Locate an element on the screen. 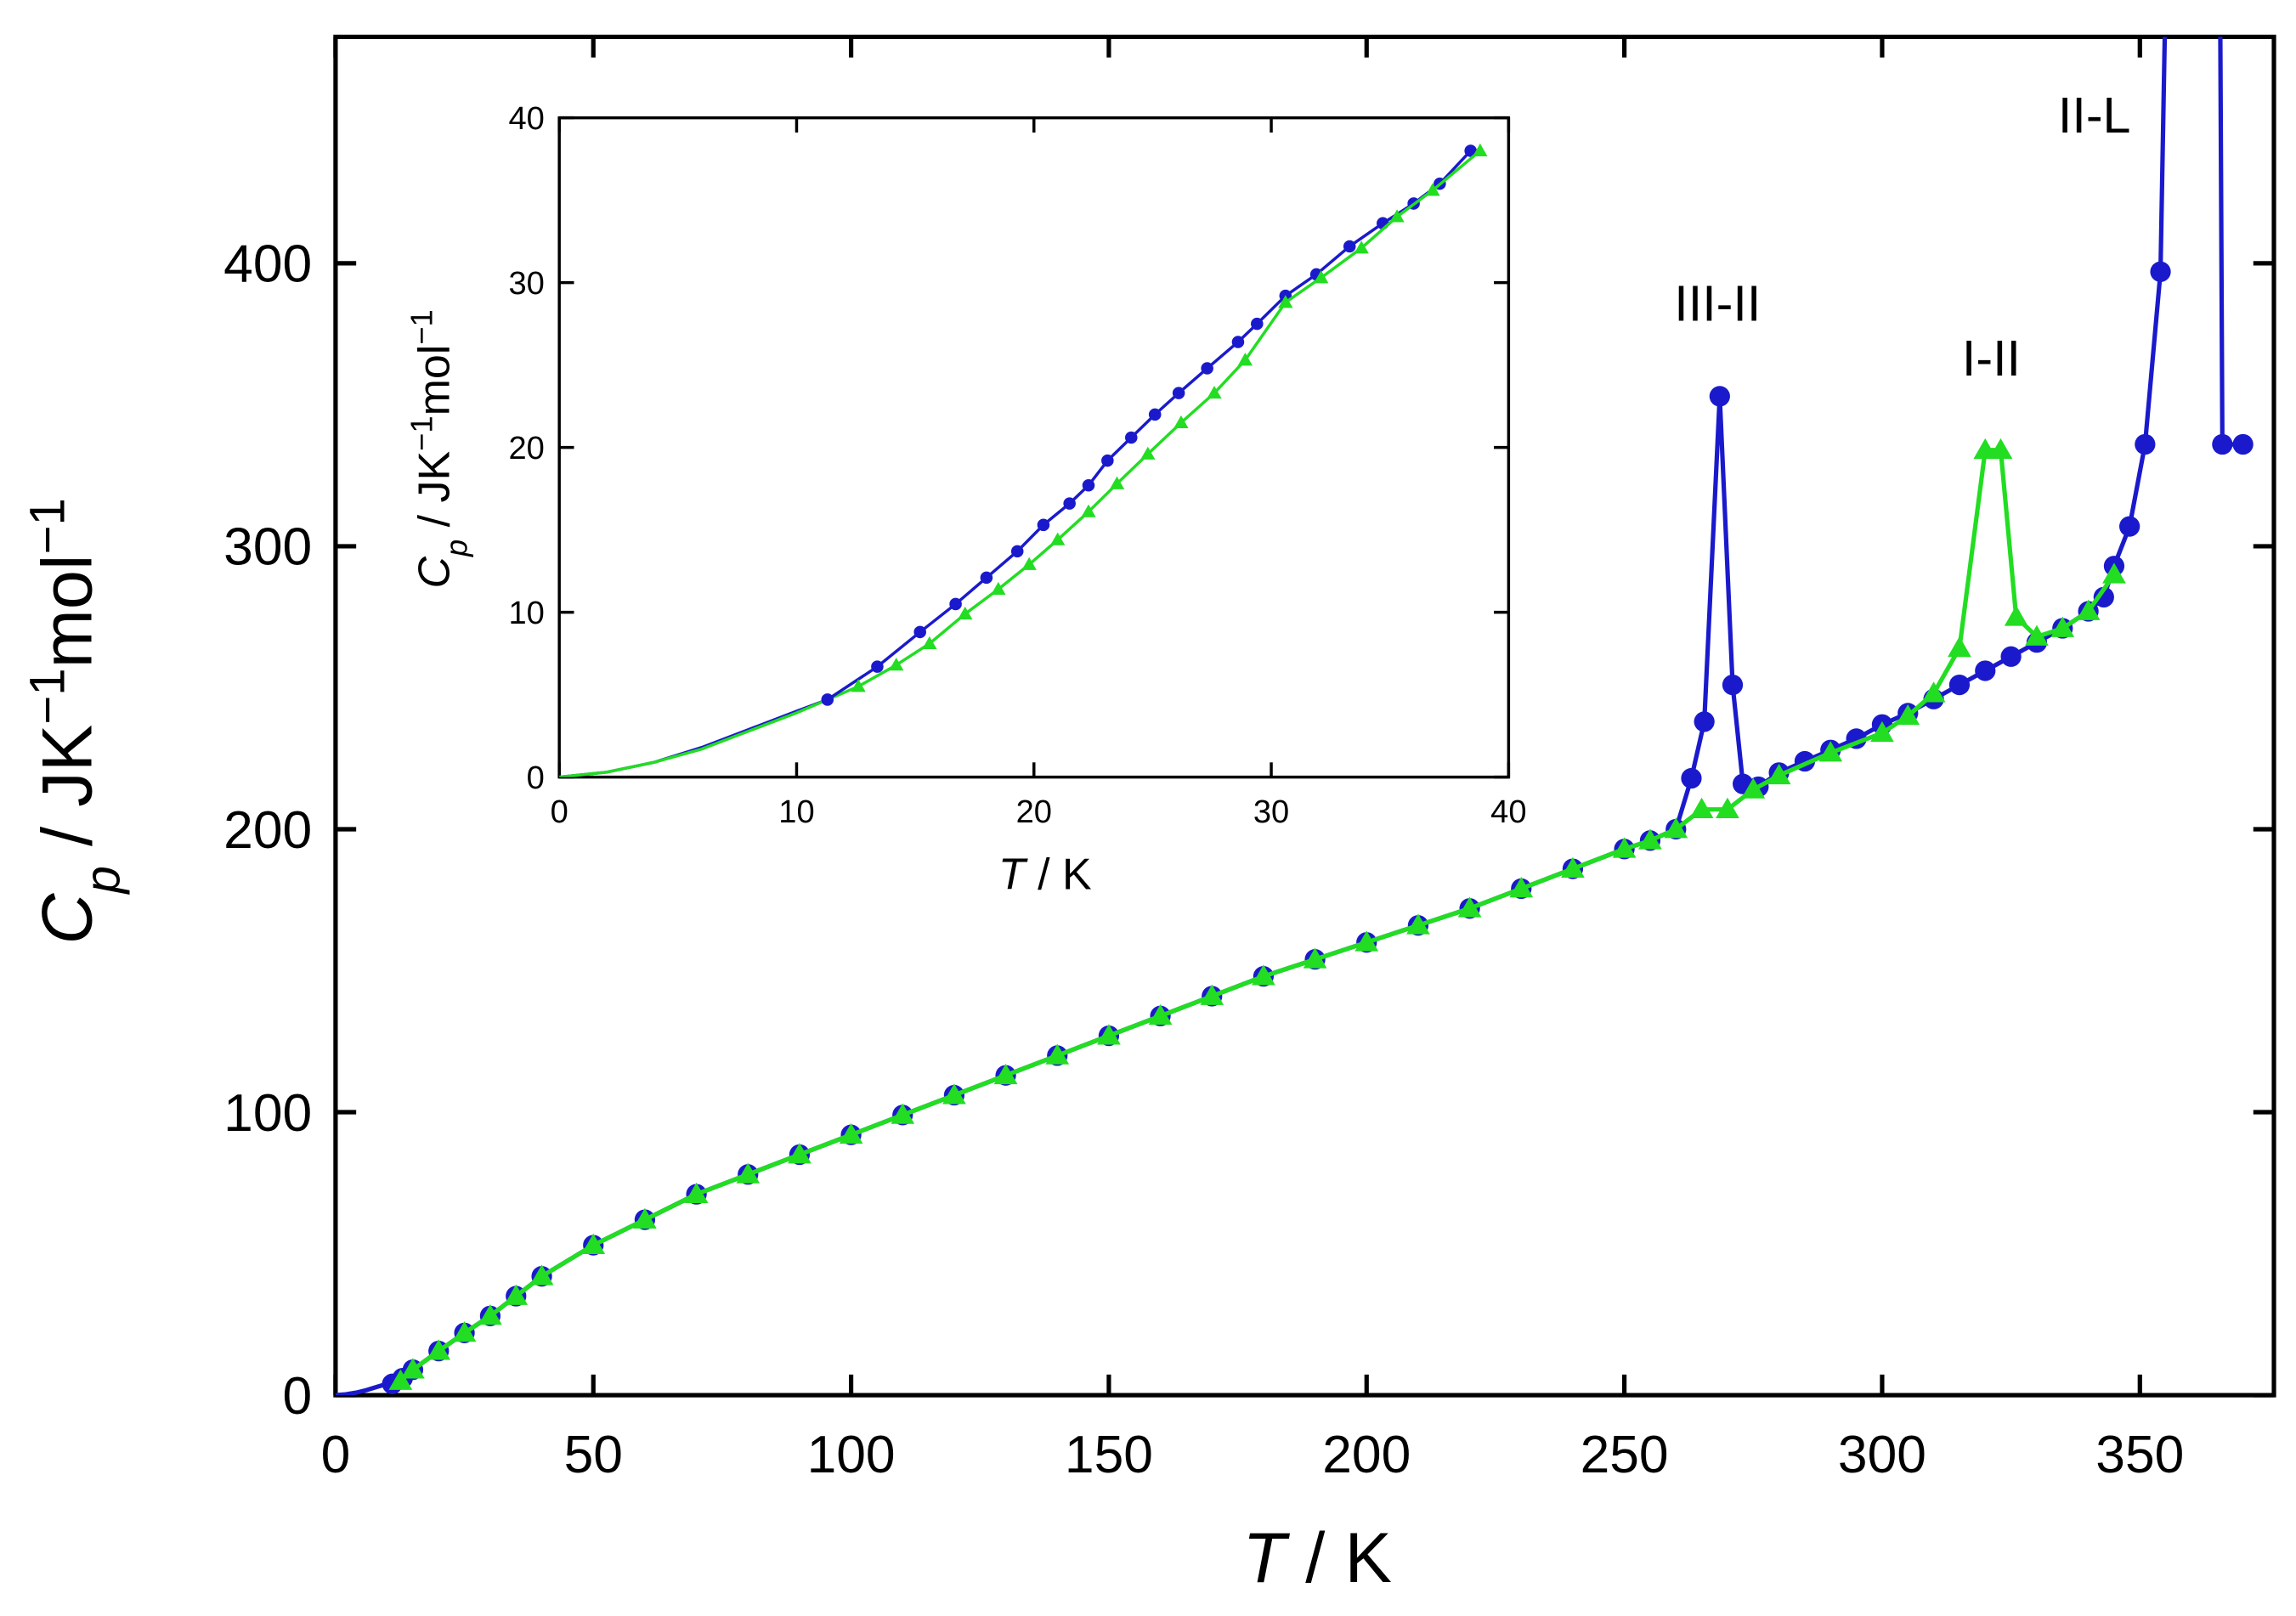  x-tick-label: 150 is located at coordinates (1109, 1455).